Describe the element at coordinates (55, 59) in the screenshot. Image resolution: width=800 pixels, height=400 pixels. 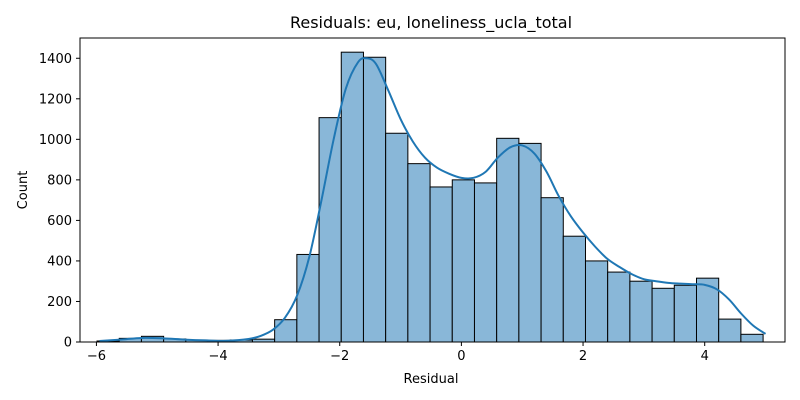
I see `y-tick-label: 1400` at that location.